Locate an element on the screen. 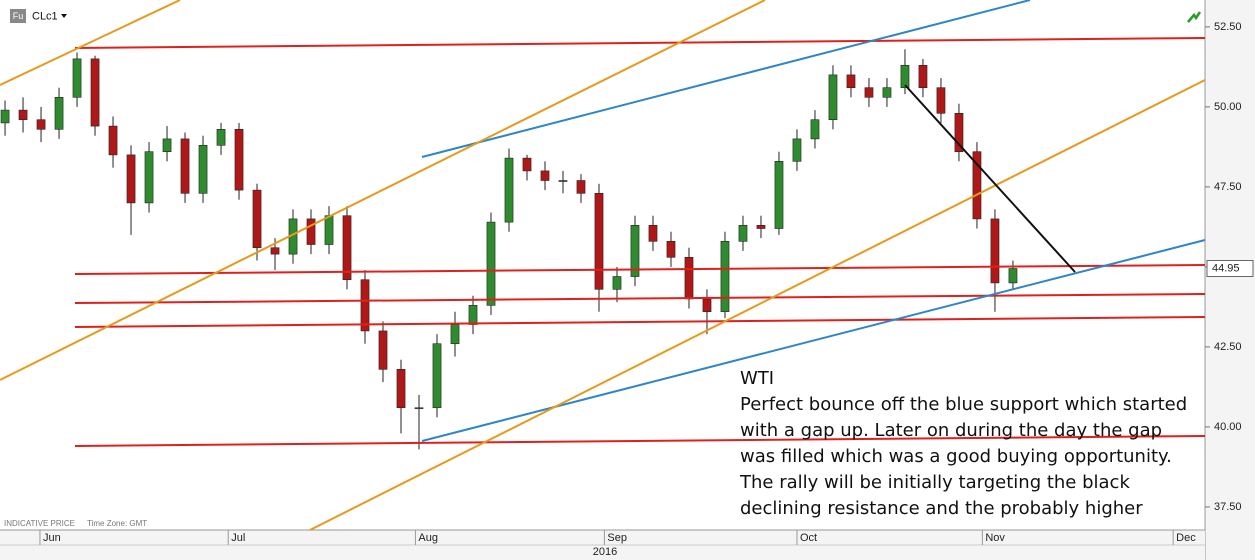 This screenshot has width=1255, height=560. trend-icon is located at coordinates (1194, 17).